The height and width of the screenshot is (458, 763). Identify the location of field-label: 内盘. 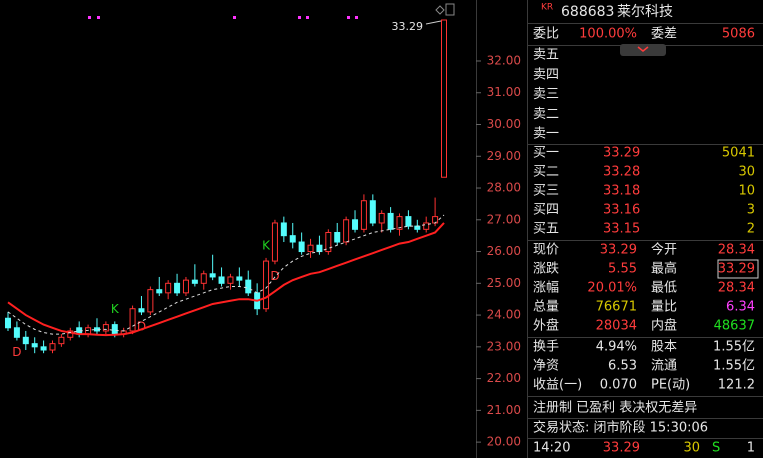
(664, 326).